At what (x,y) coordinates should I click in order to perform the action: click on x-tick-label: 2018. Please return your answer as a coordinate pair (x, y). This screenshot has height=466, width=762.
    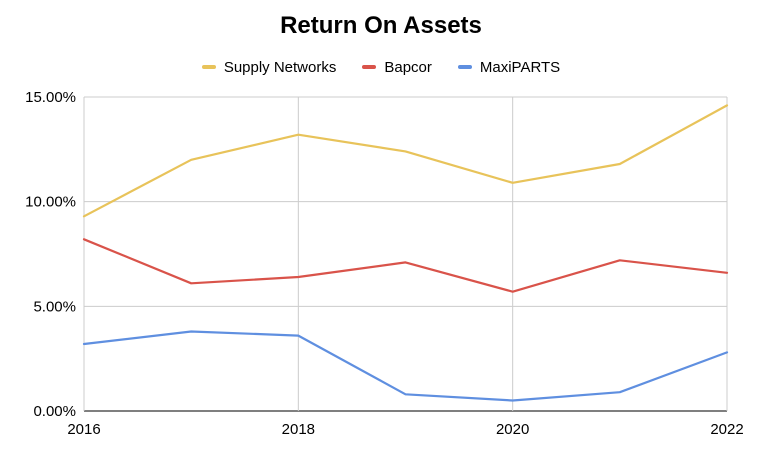
    Looking at the image, I should click on (298, 429).